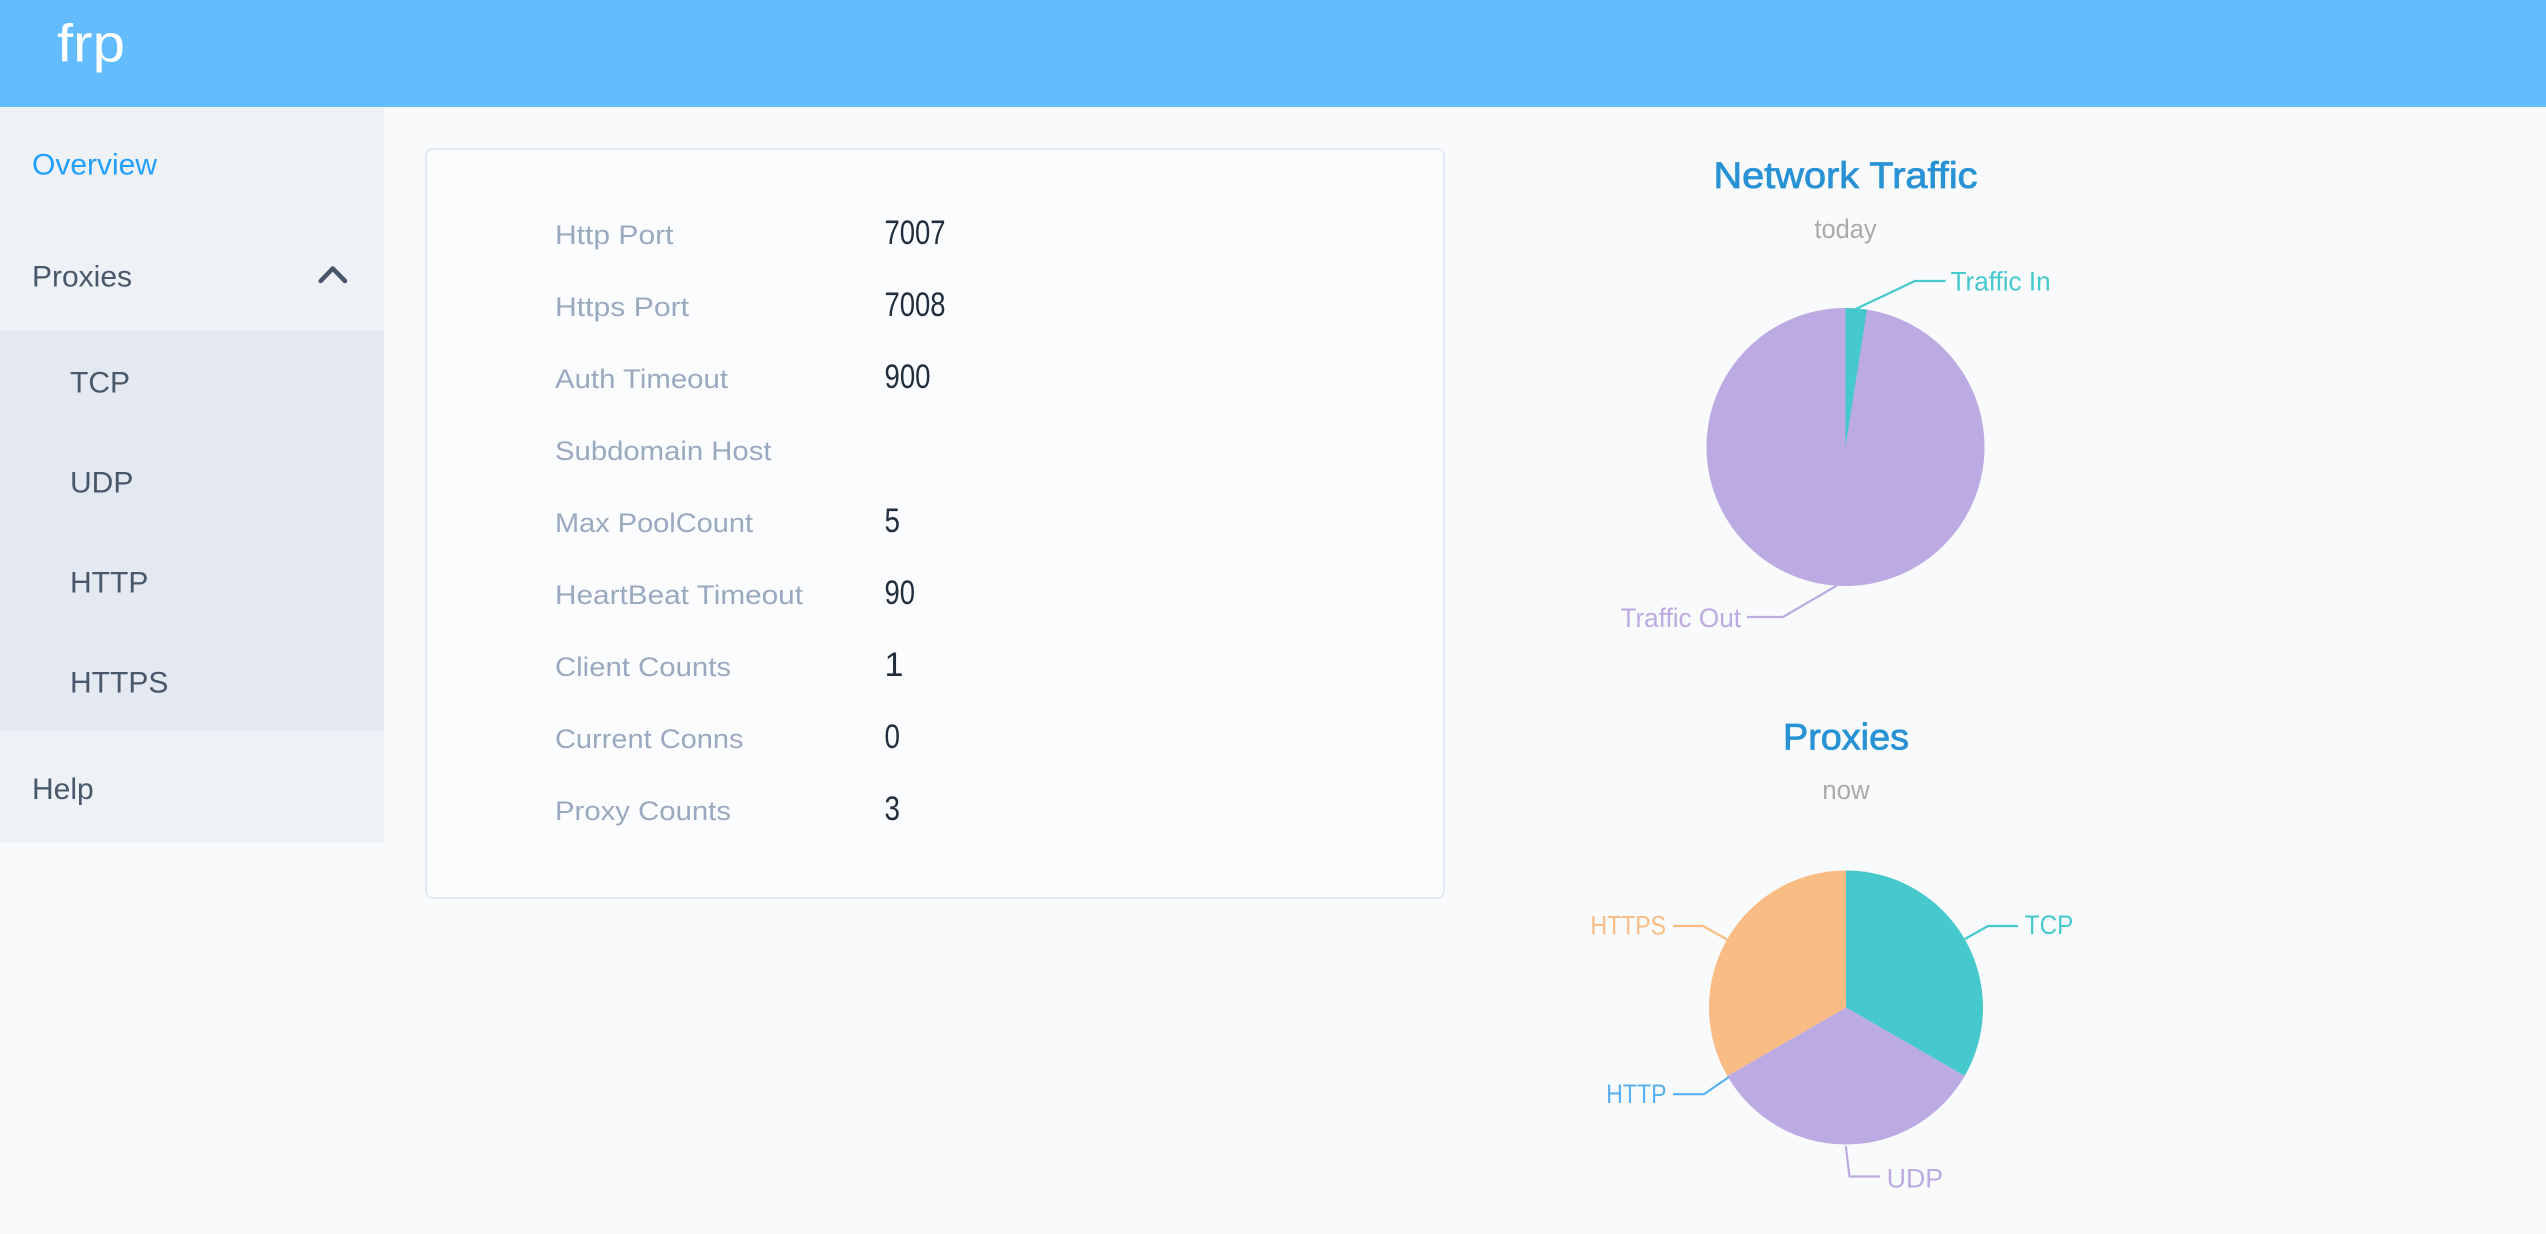 This screenshot has height=1234, width=2546. Describe the element at coordinates (63, 789) in the screenshot. I see `svg-text: Help` at that location.